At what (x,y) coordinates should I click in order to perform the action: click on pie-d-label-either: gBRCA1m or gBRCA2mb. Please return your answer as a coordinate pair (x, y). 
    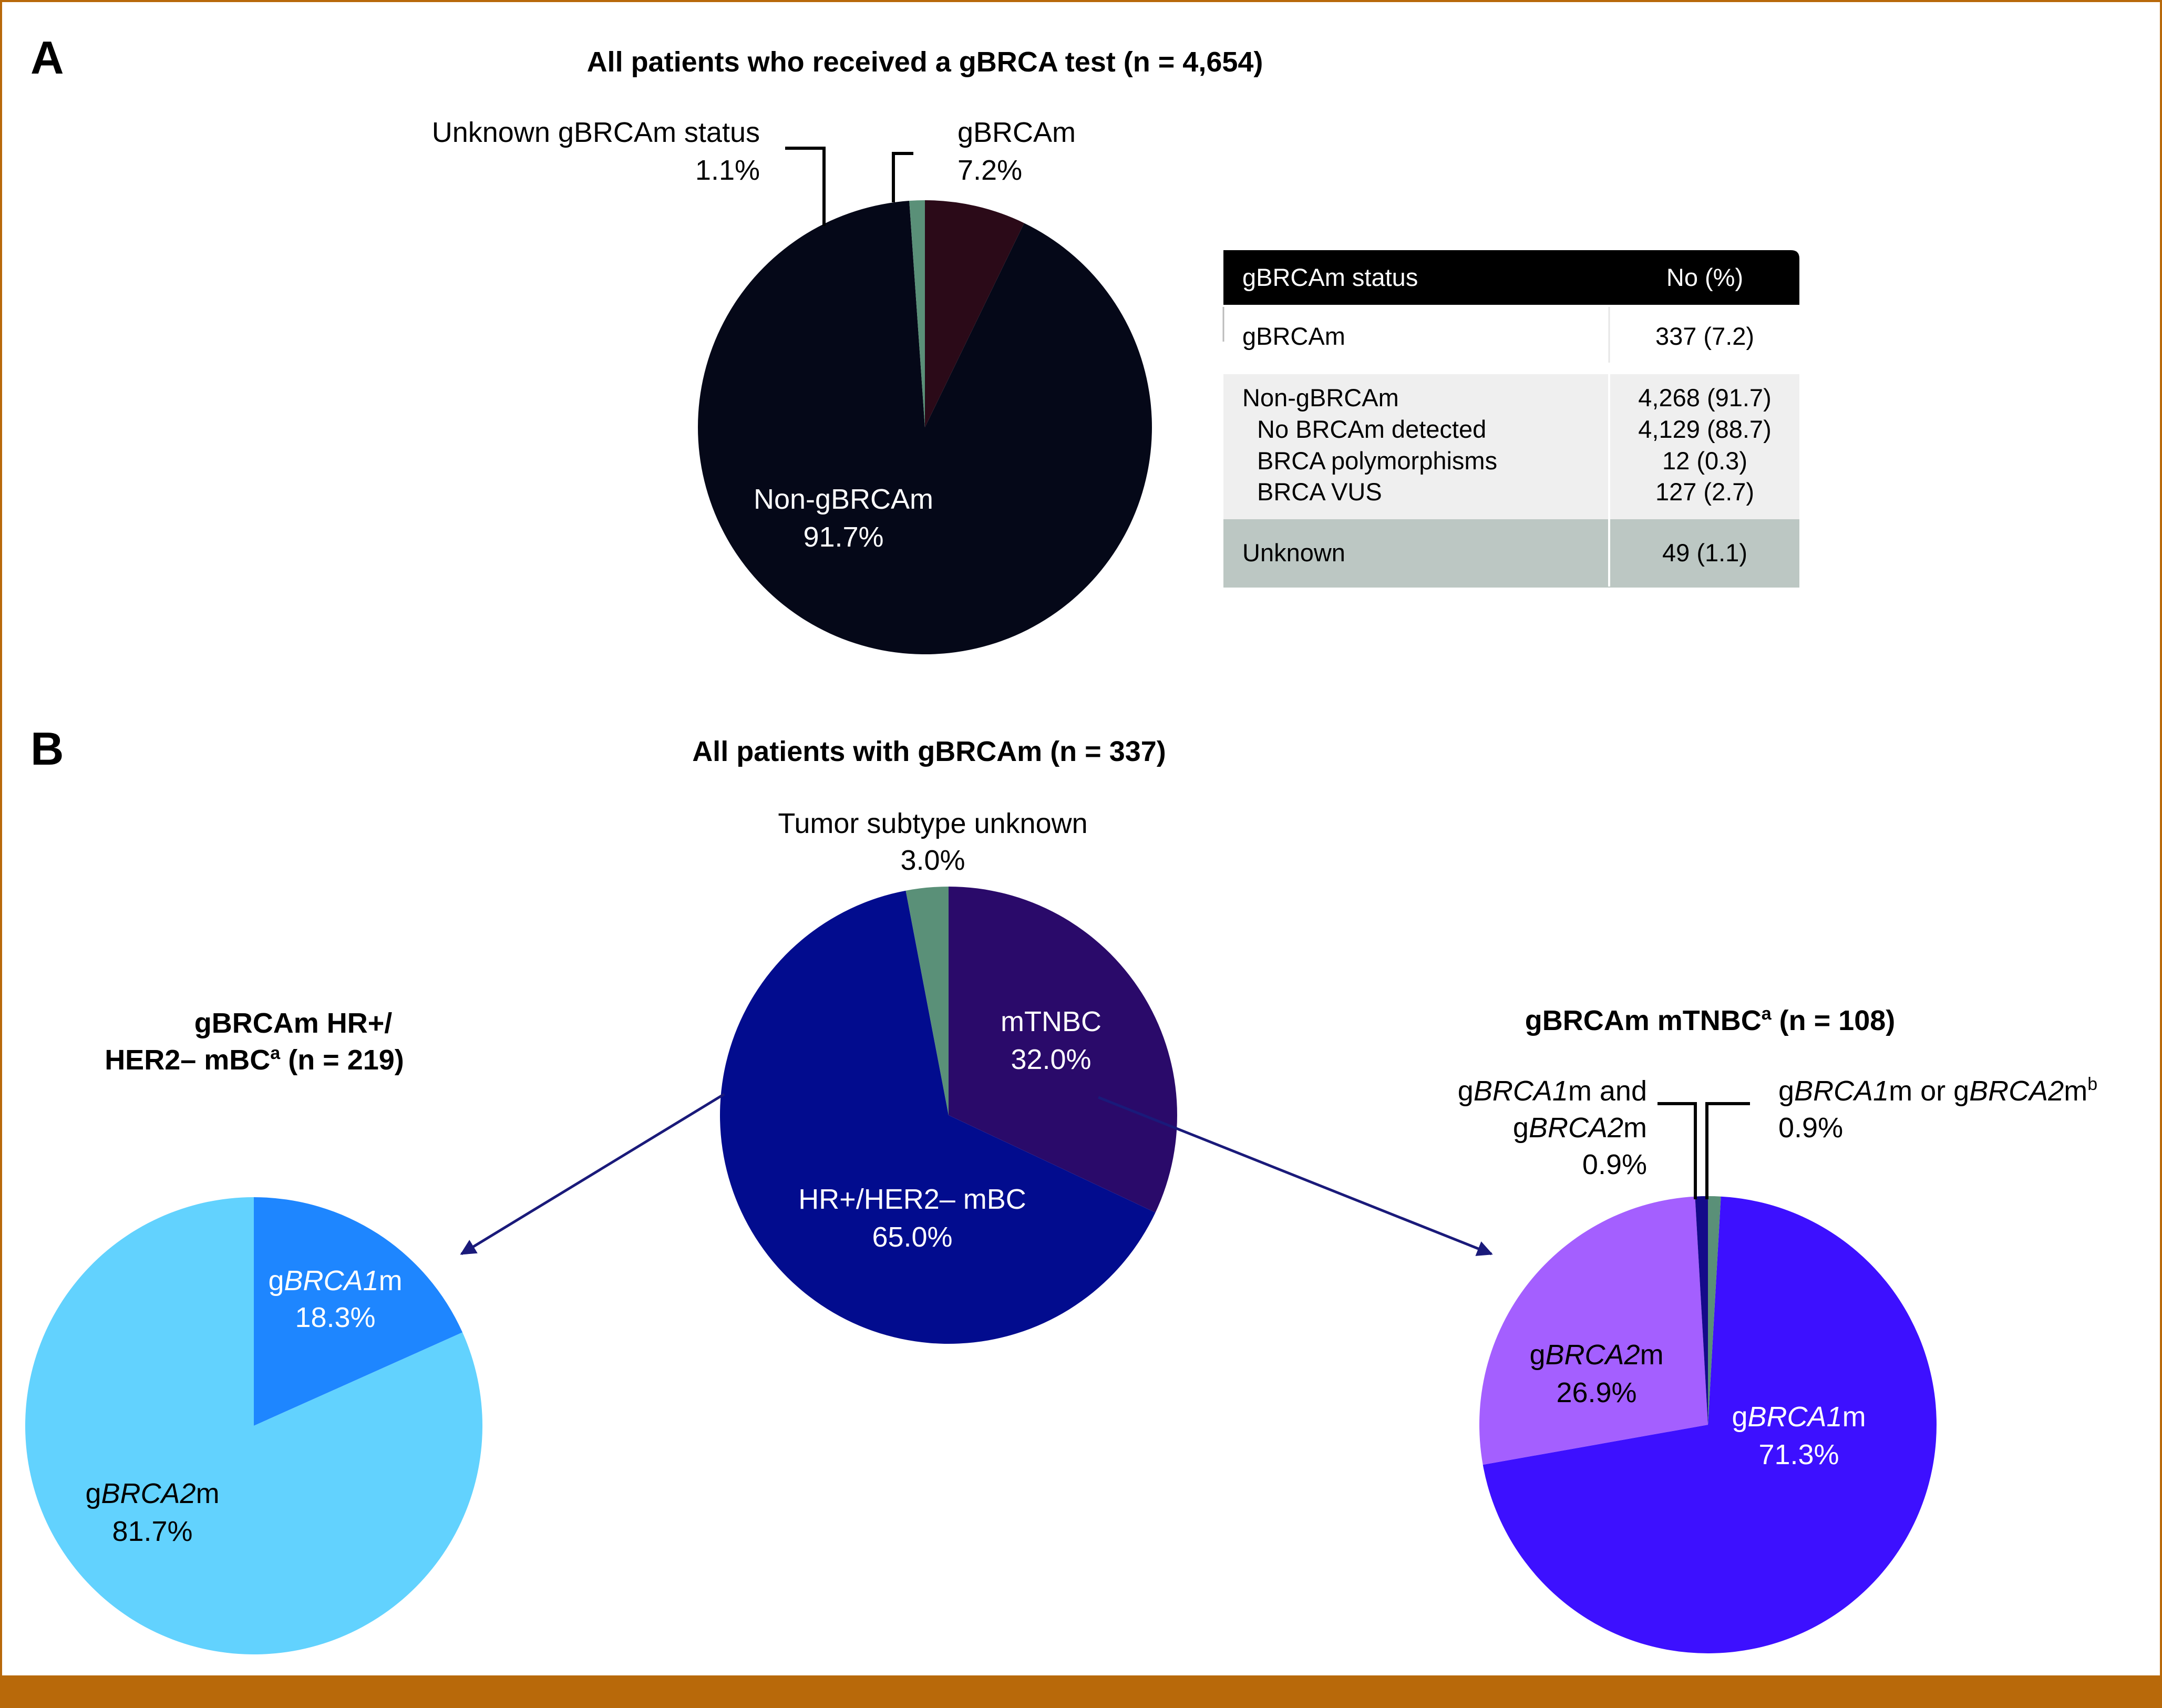
    Looking at the image, I should click on (1937, 1090).